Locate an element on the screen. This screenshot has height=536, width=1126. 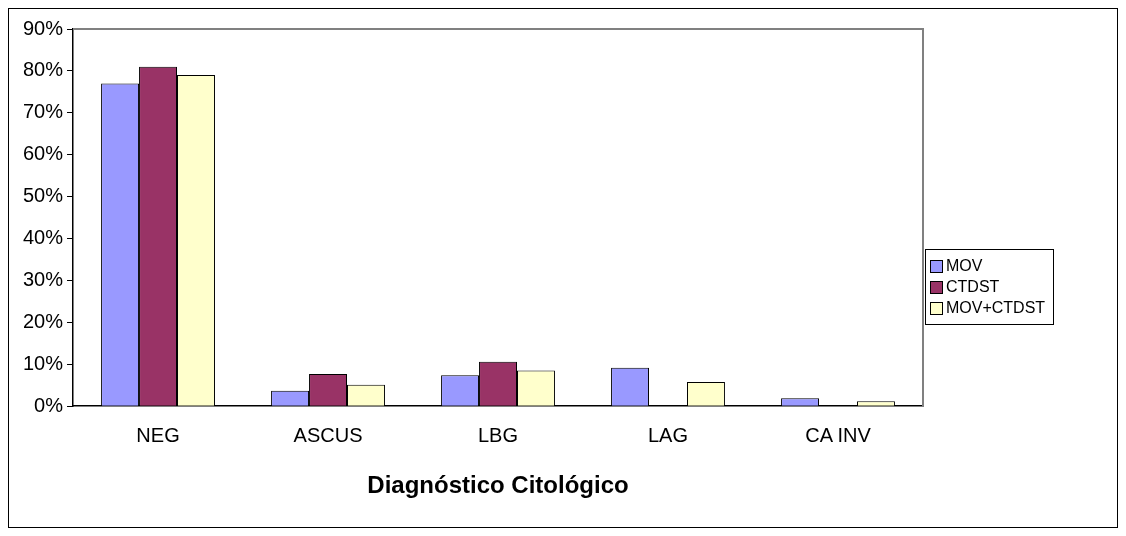
legend-label: MOV+CTDST is located at coordinates (996, 308).